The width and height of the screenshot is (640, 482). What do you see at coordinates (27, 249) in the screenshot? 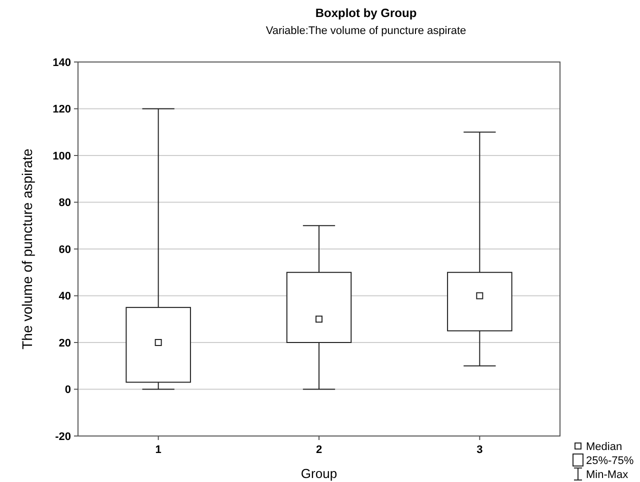
I see `y-axis-title: The volume of puncture aspirate` at bounding box center [27, 249].